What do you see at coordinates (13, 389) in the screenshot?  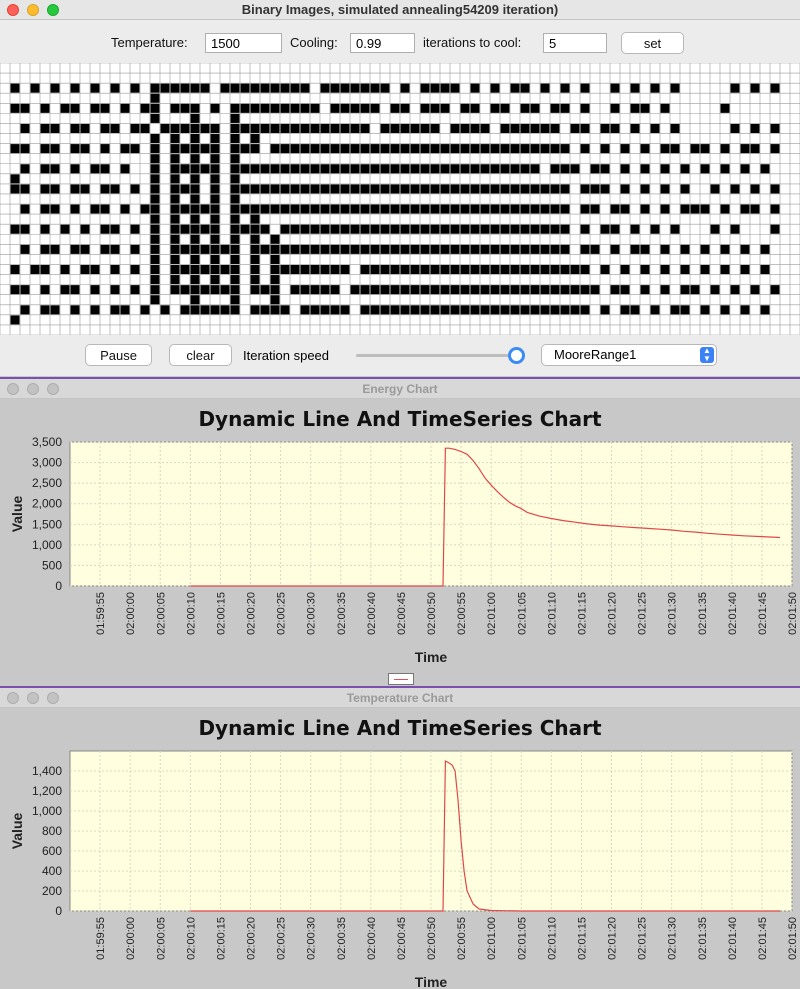 I see `close-icon` at bounding box center [13, 389].